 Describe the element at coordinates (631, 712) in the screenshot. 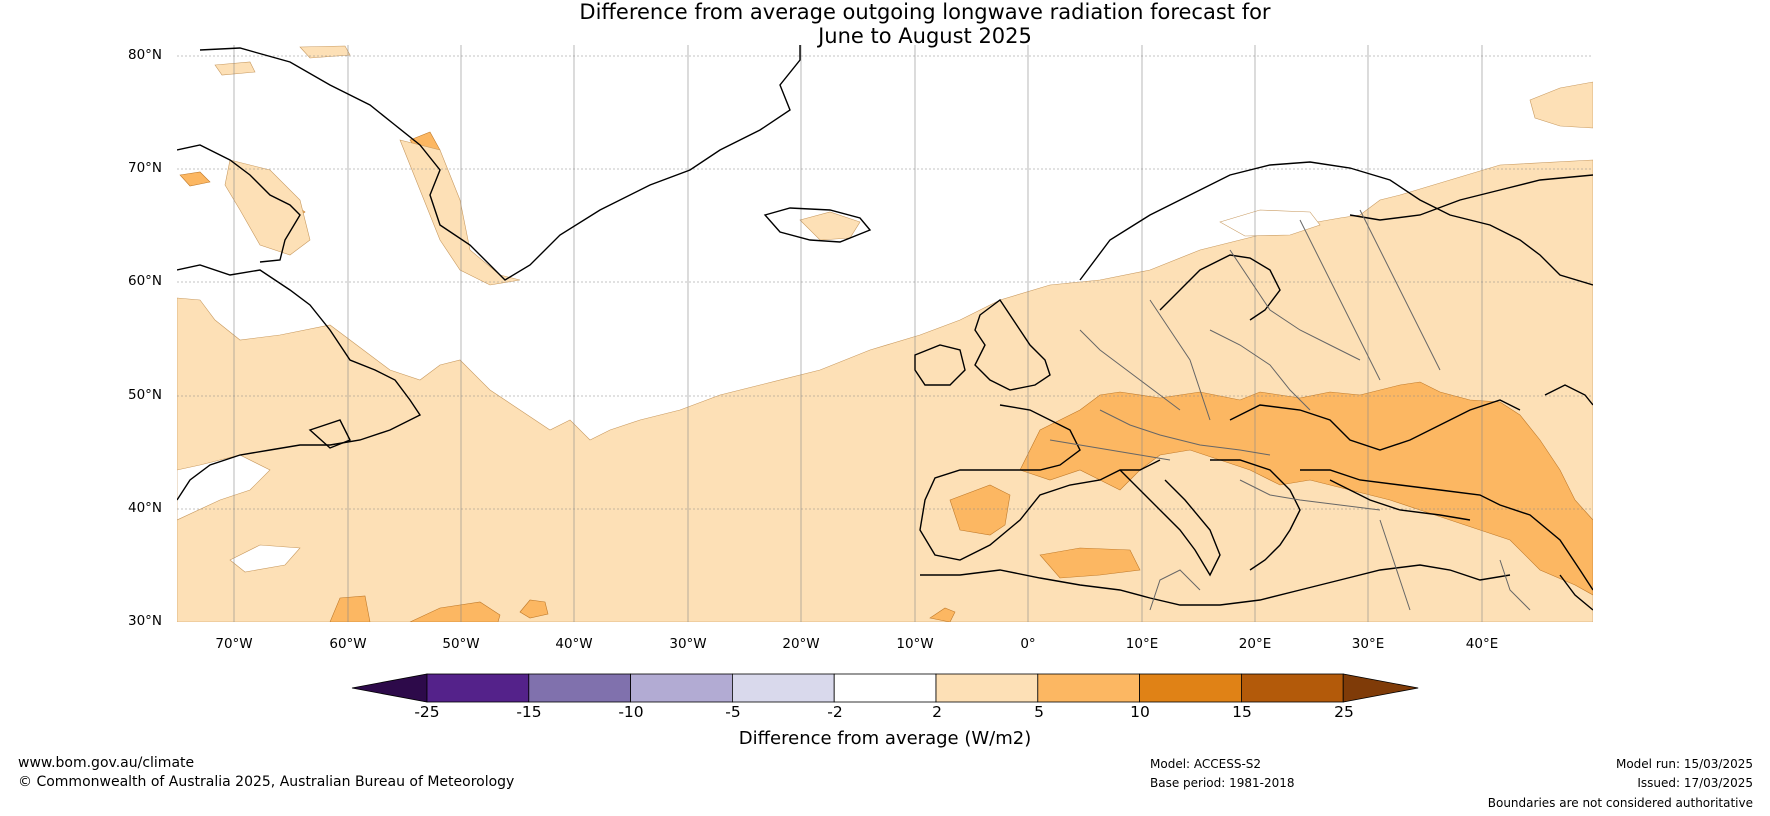

I see `colorbar-tick: -10` at that location.